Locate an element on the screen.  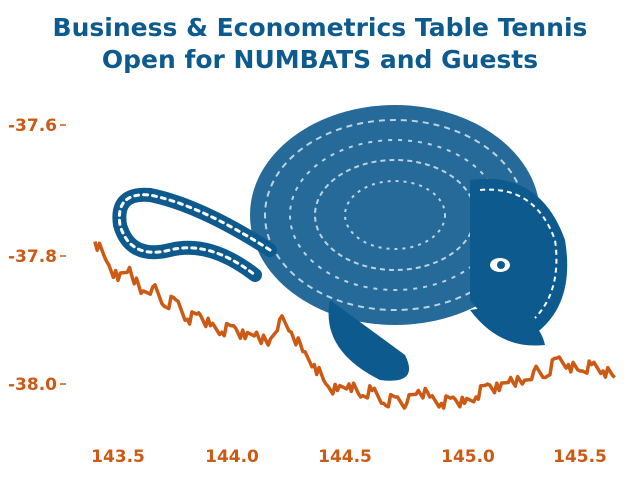
x-tick-label: 143.5 is located at coordinates (118, 457).